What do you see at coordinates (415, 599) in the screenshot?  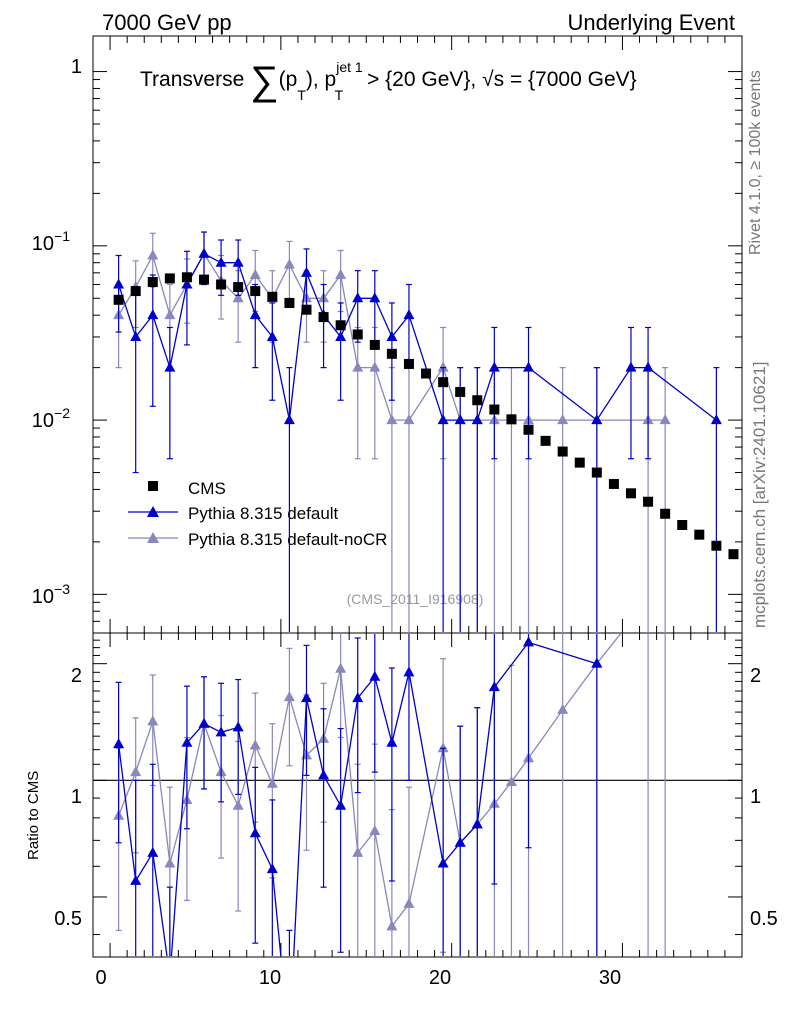 I see `analysis-watermark: (CMS_2011_I916908)` at bounding box center [415, 599].